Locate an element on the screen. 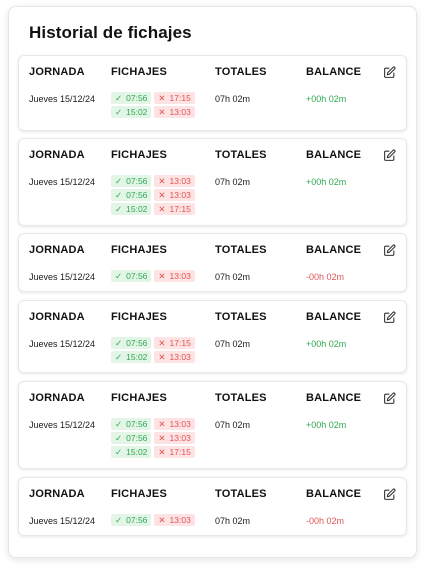  clock-marks: ✓ 07:56 ✕ 13:03 is located at coordinates (153, 521).